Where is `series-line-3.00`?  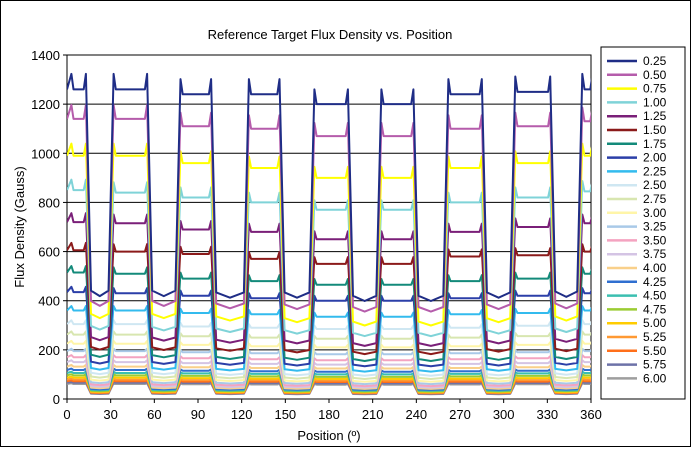
series-line-3.00 is located at coordinates (329, 361).